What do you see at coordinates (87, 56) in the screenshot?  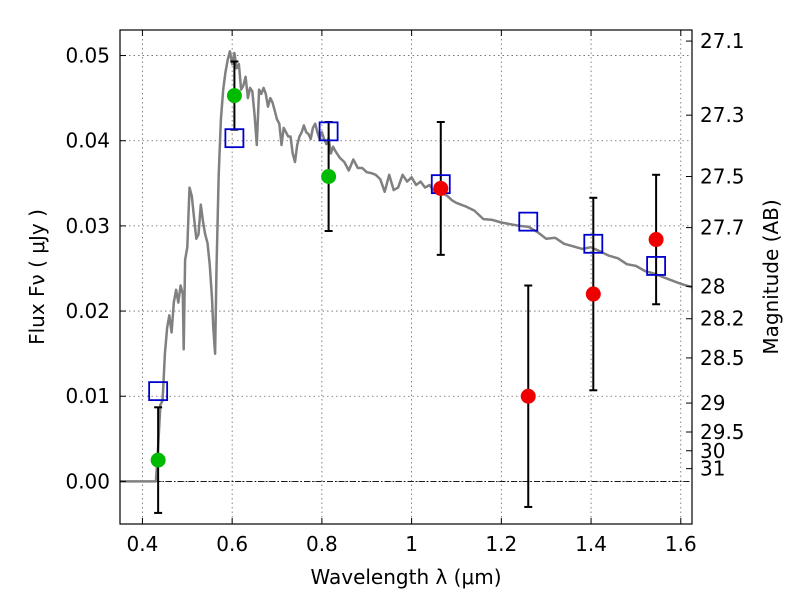 I see `y-tick-label: 0.05` at bounding box center [87, 56].